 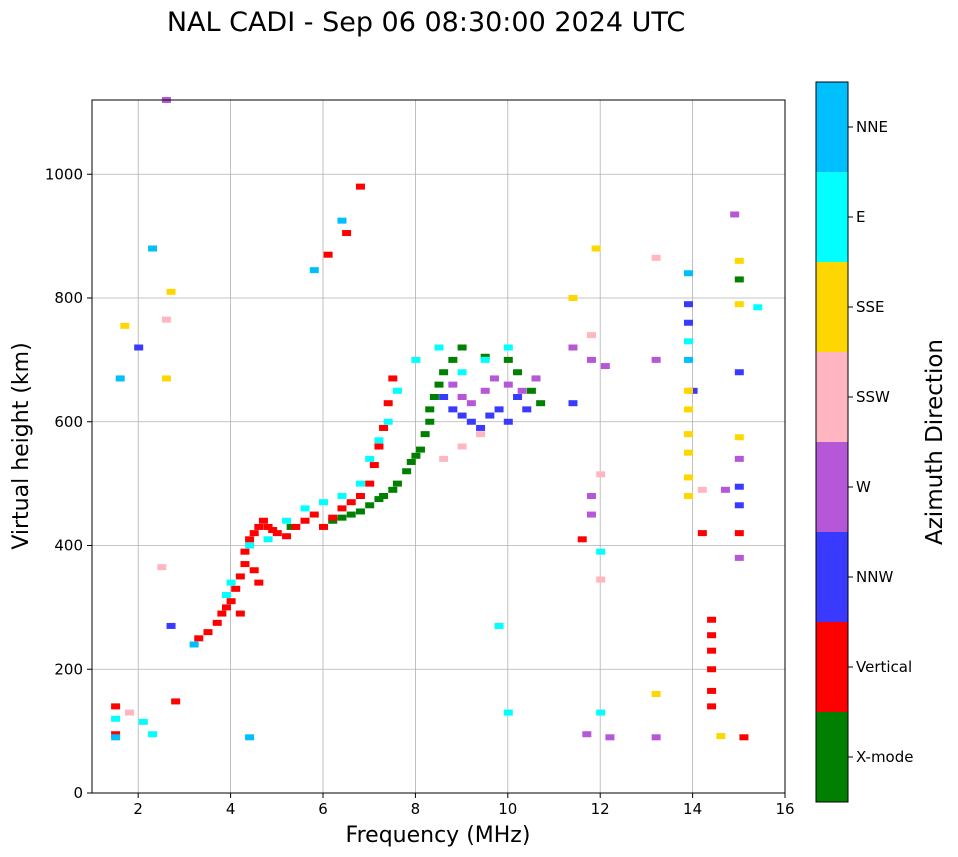 I want to click on y-tick-label: 1000, so click(x=64, y=174).